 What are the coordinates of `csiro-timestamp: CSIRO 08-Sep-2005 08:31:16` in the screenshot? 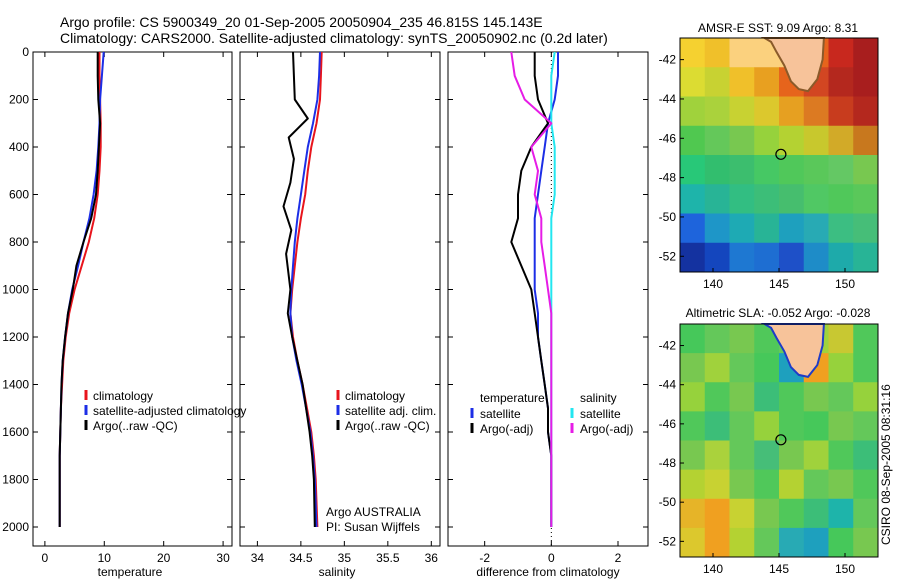 It's located at (886, 464).